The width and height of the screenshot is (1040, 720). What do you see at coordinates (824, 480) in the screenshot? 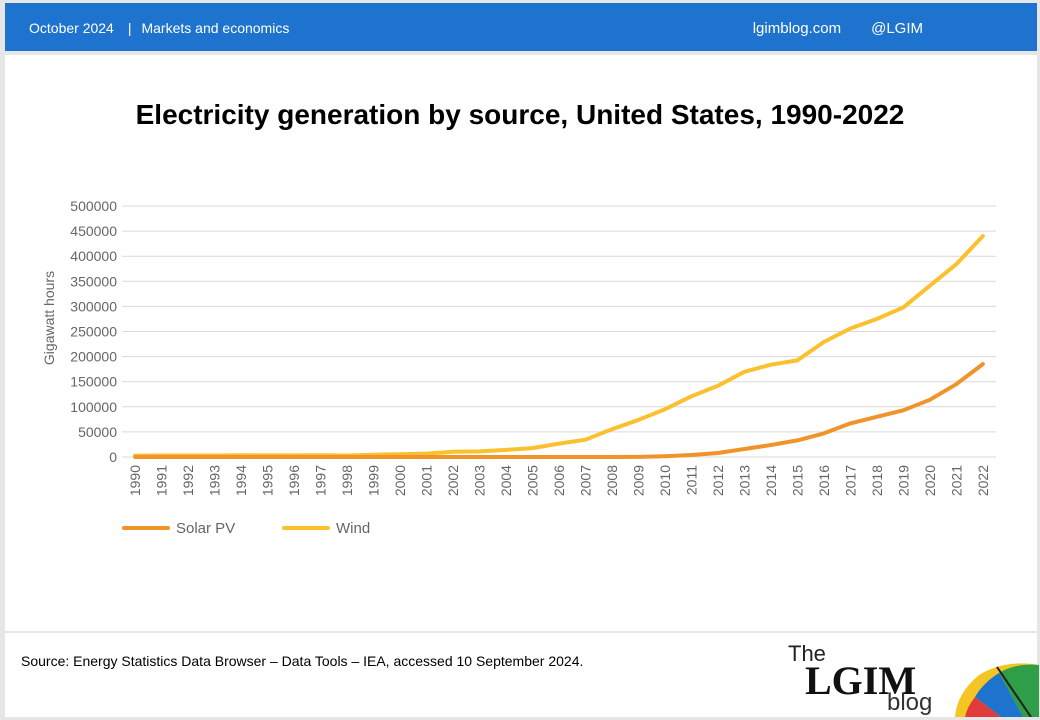
I see `x-tick-label: 2016` at bounding box center [824, 480].